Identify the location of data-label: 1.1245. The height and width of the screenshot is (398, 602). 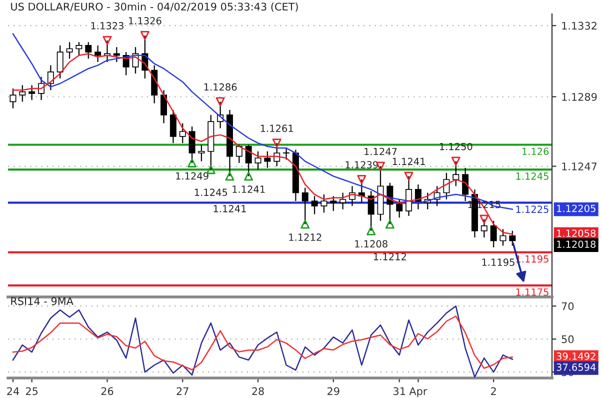
(211, 192).